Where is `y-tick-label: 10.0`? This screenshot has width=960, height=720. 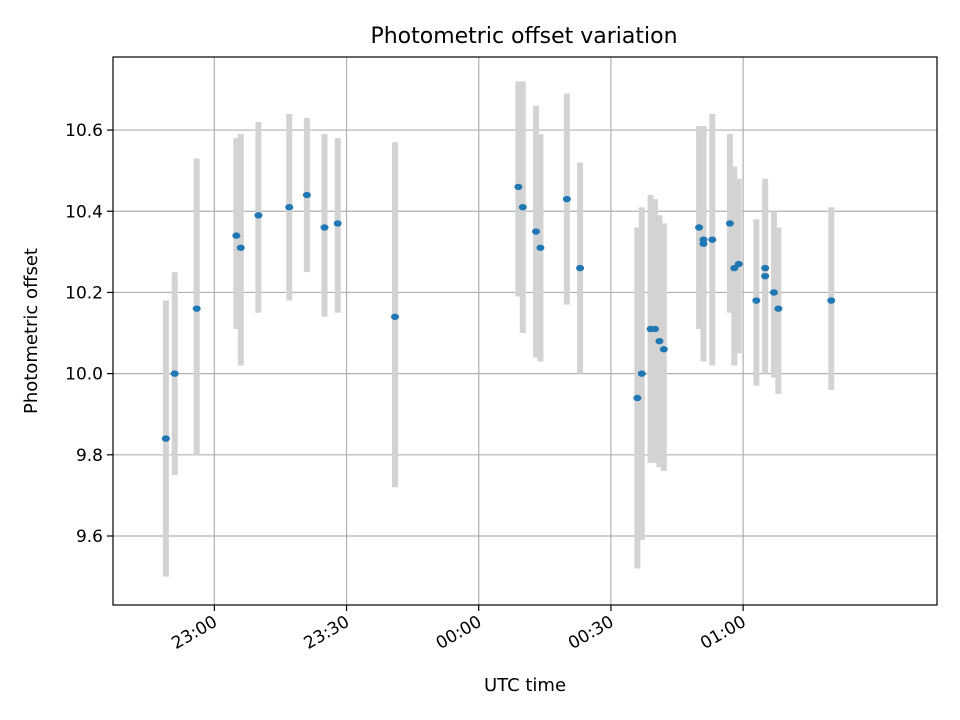 y-tick-label: 10.0 is located at coordinates (84, 375).